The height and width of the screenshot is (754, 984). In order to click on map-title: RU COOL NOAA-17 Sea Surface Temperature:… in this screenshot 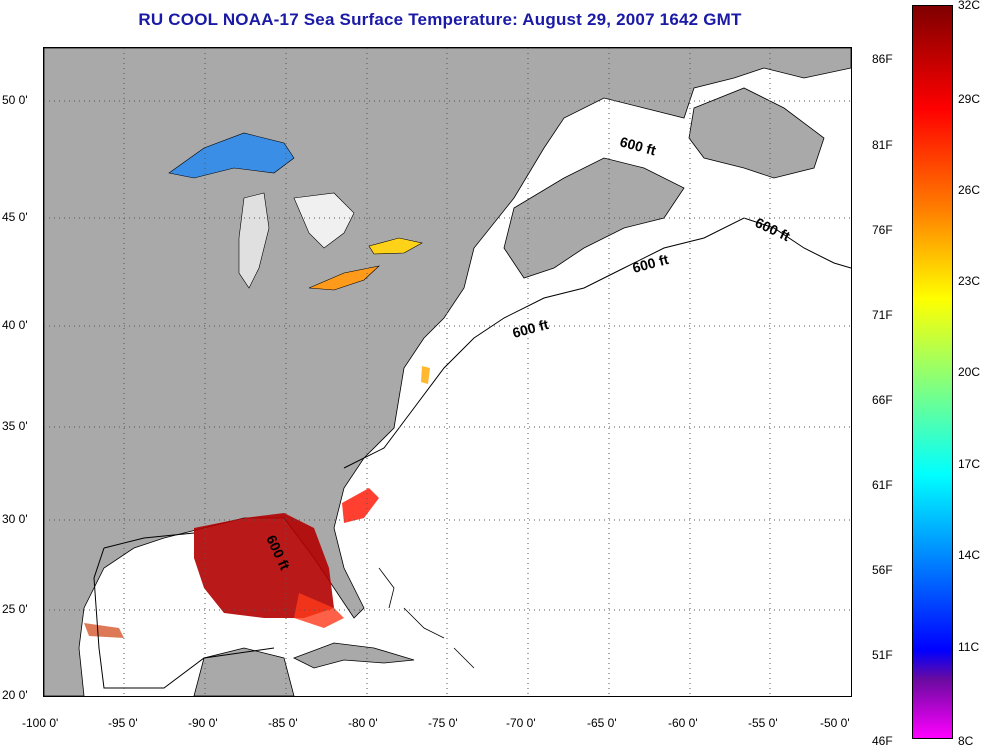, I will do `click(440, 19)`.